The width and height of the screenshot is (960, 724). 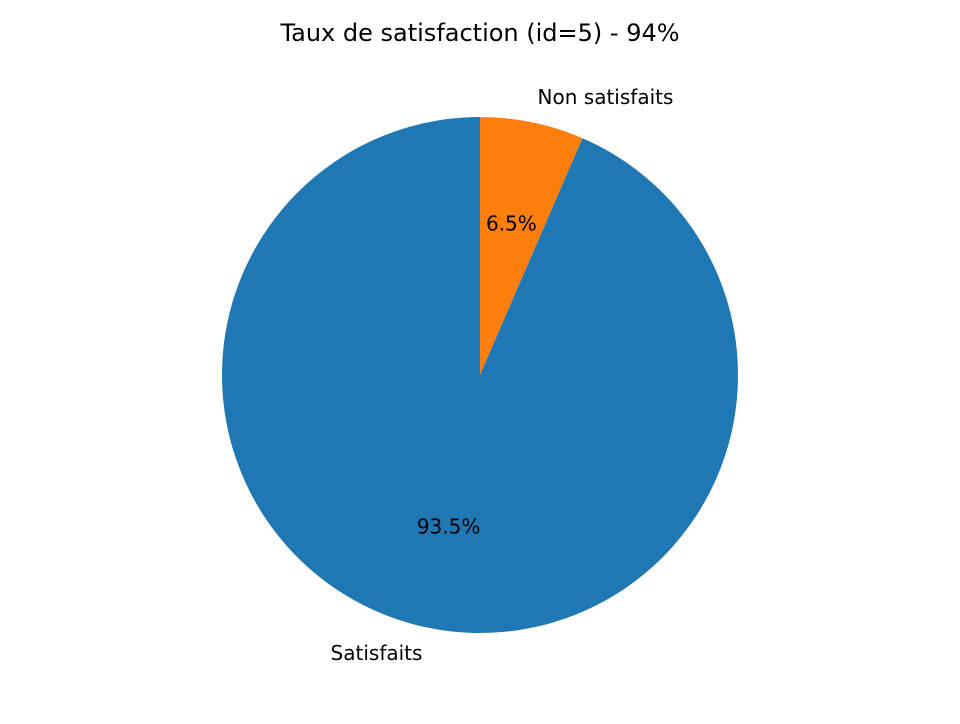 I want to click on slice-percent-satisfaits: 93.5%, so click(x=449, y=527).